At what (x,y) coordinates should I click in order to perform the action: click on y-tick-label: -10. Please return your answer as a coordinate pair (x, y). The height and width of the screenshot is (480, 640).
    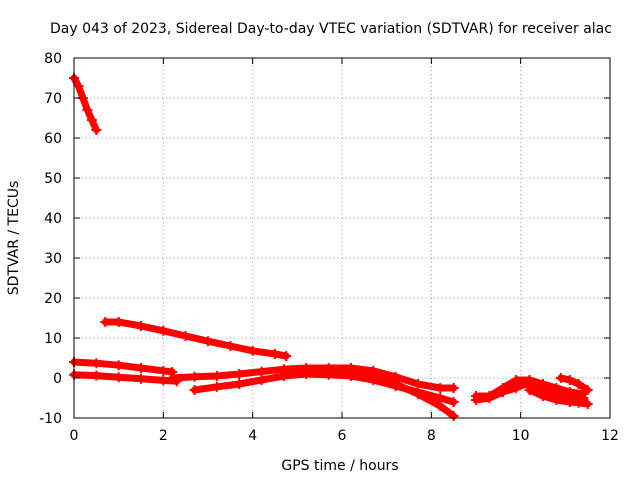
    Looking at the image, I should click on (50, 419).